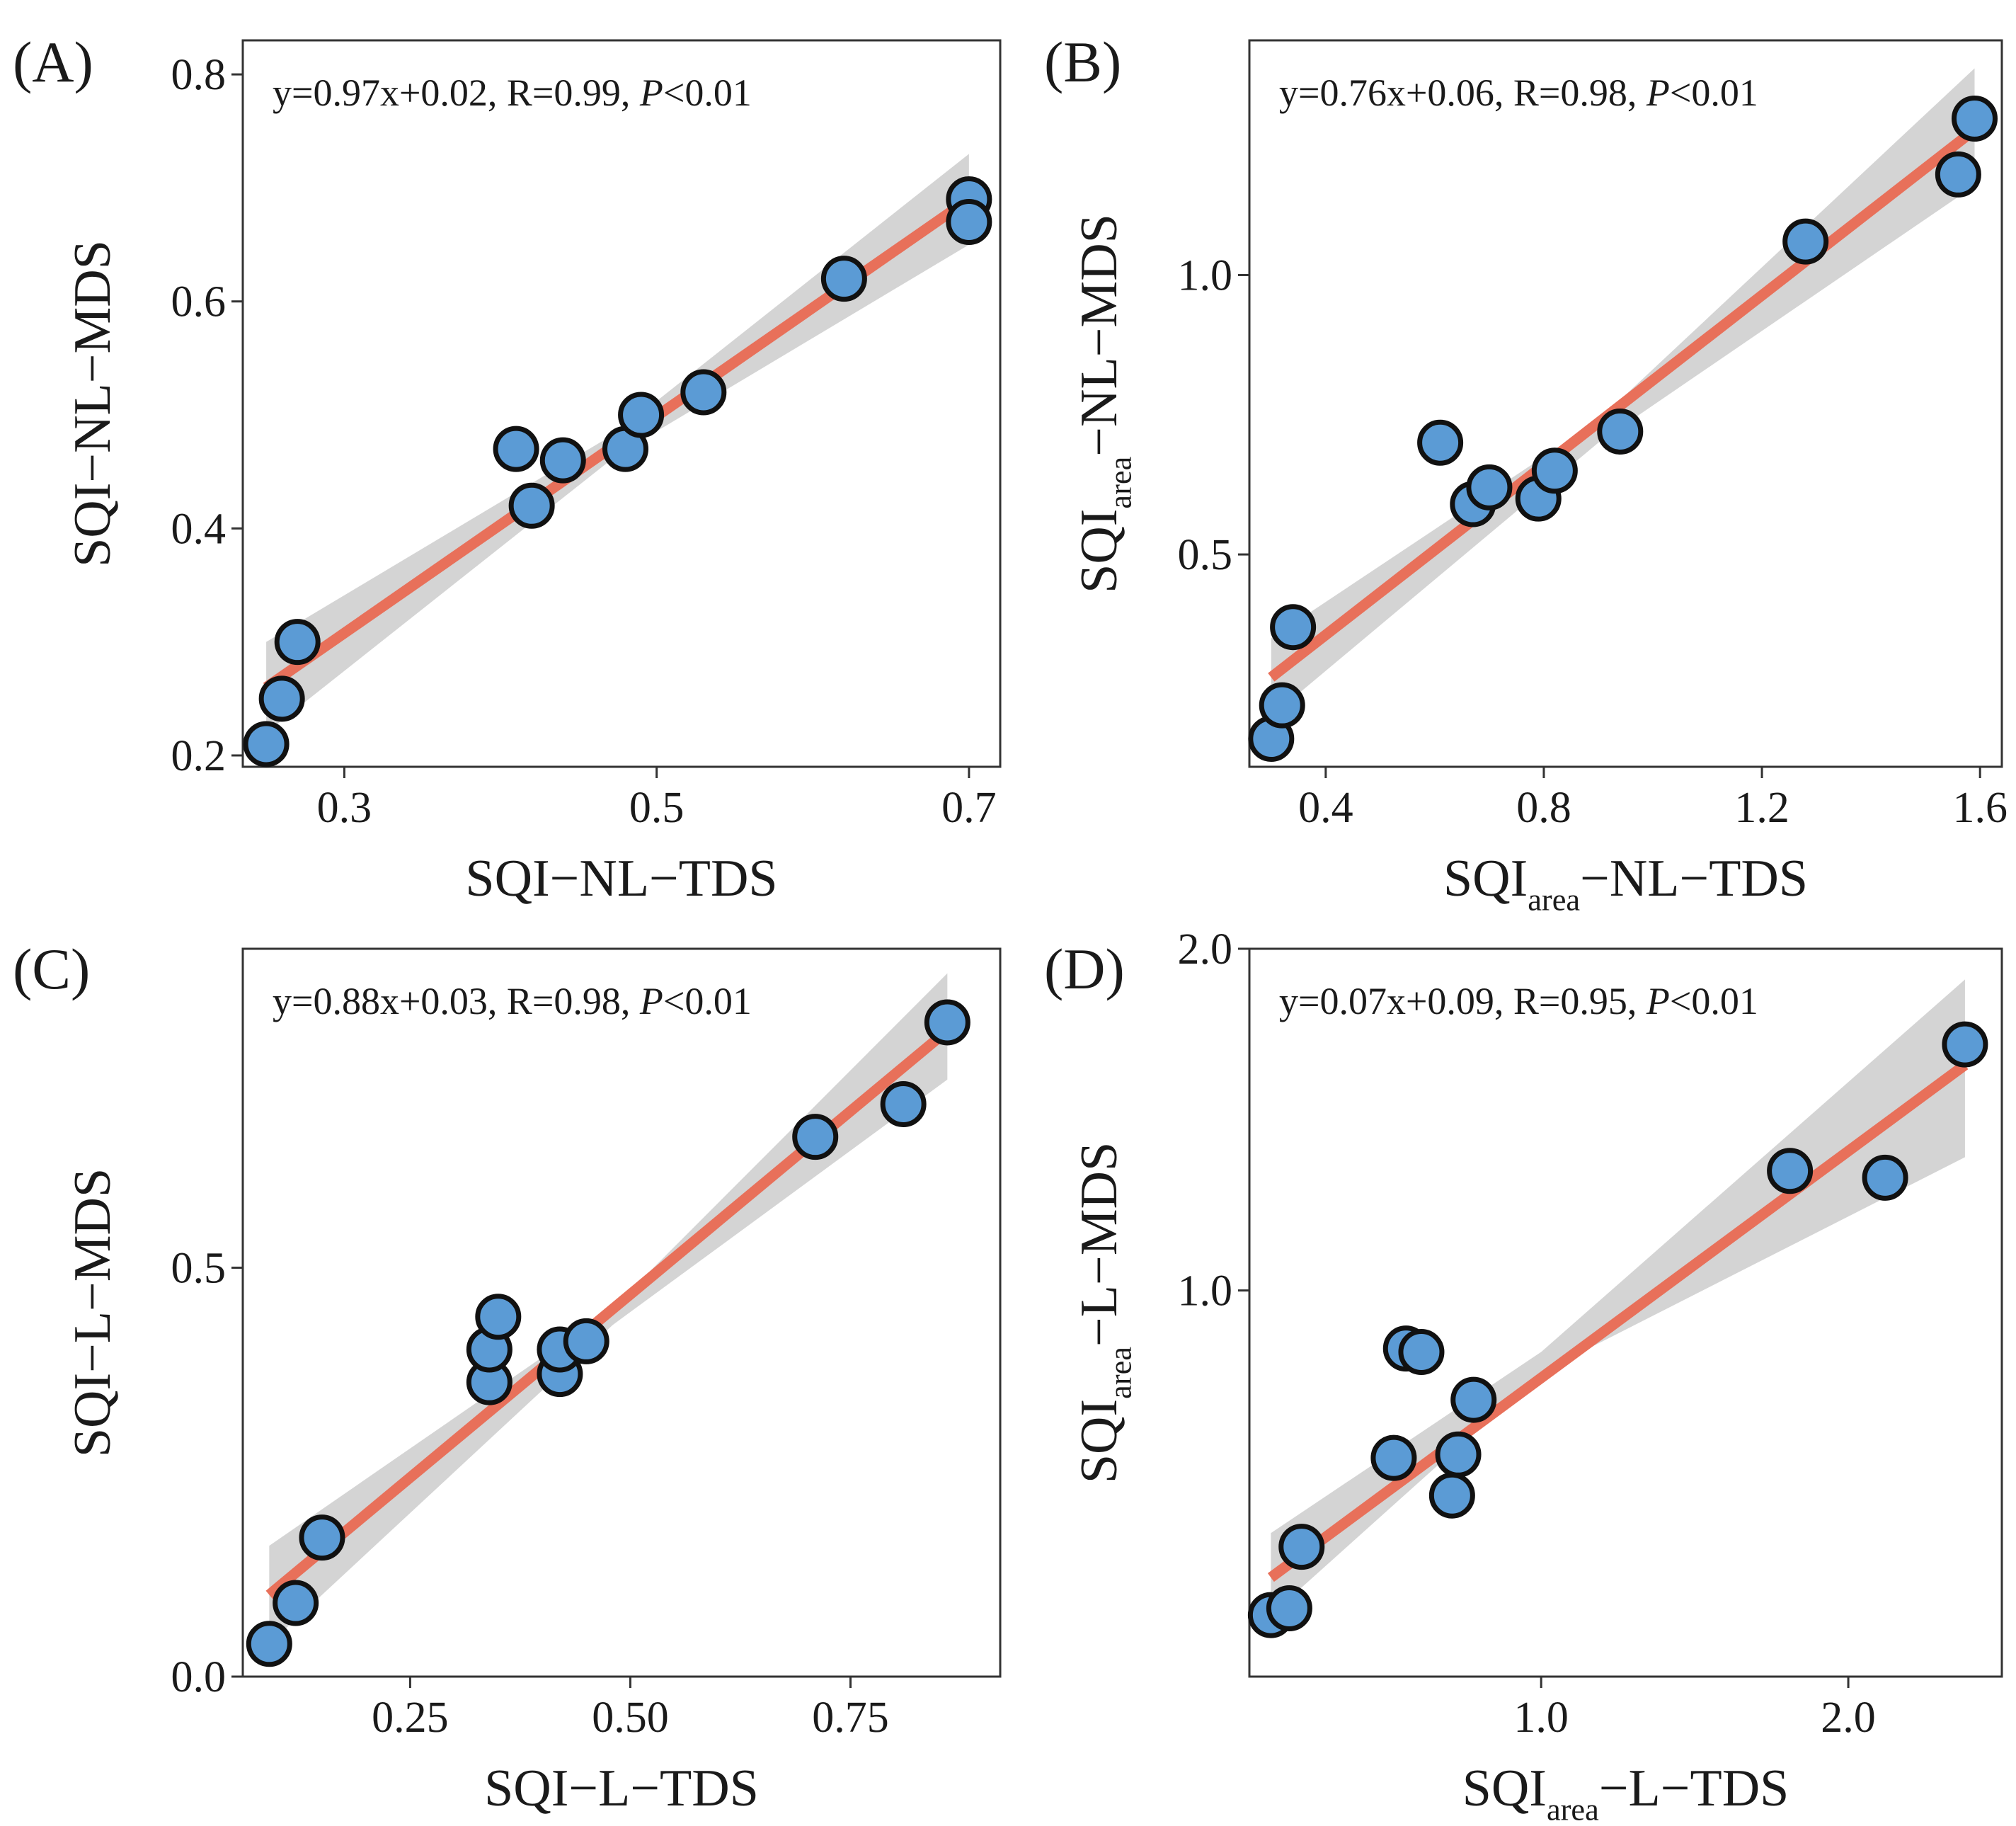 The image size is (2016, 1826). What do you see at coordinates (1099, 1244) in the screenshot?
I see `y-axis-label-rest: −L−MDS` at bounding box center [1099, 1244].